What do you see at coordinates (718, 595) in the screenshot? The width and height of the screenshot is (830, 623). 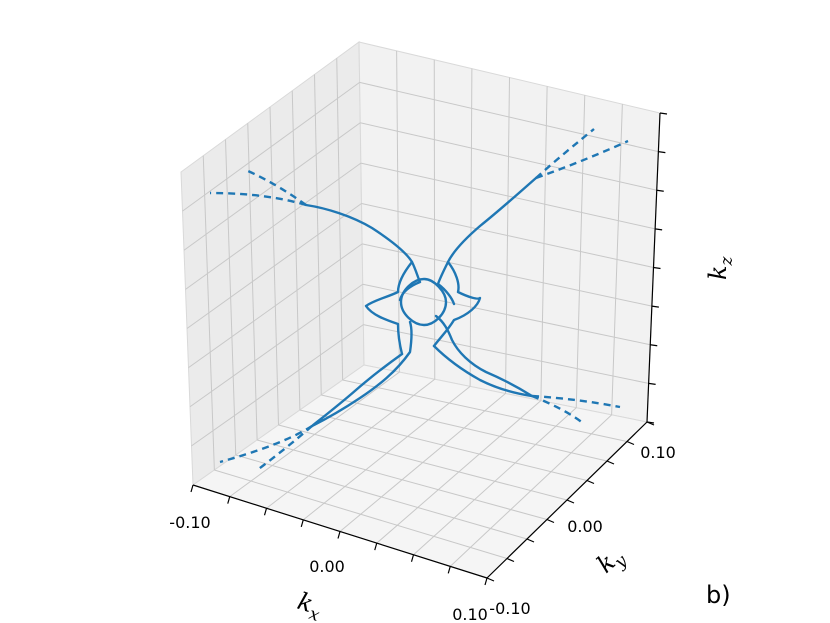 I see `panel-label: b)` at bounding box center [718, 595].